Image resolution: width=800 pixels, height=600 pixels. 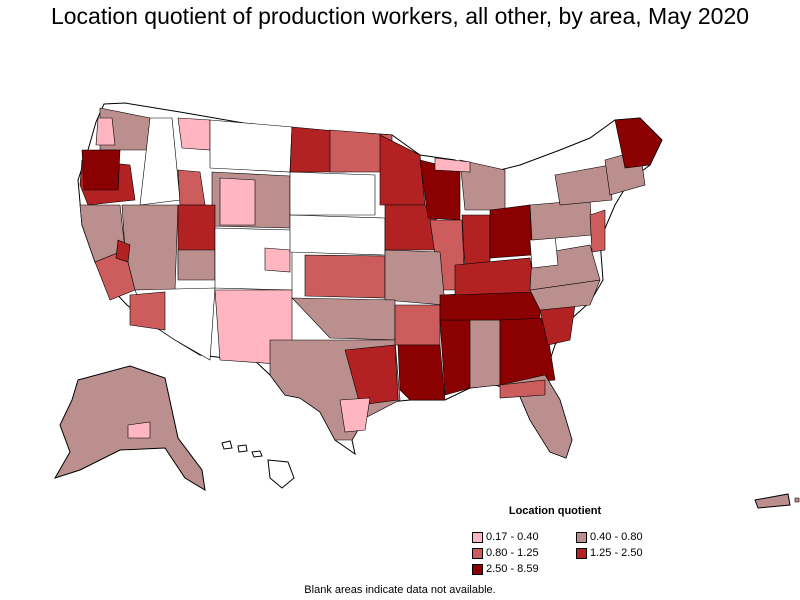 What do you see at coordinates (123, 251) in the screenshot?
I see `region-reno` at bounding box center [123, 251].